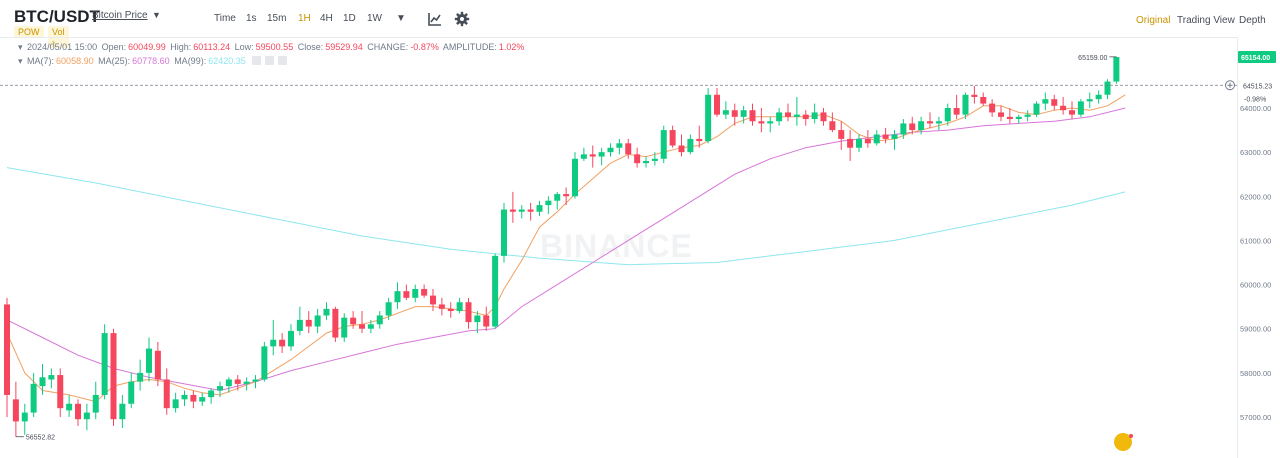 Image resolution: width=1280 pixels, height=458 pixels. I want to click on ma-legend-collapse-icon: ▾, so click(20, 61).